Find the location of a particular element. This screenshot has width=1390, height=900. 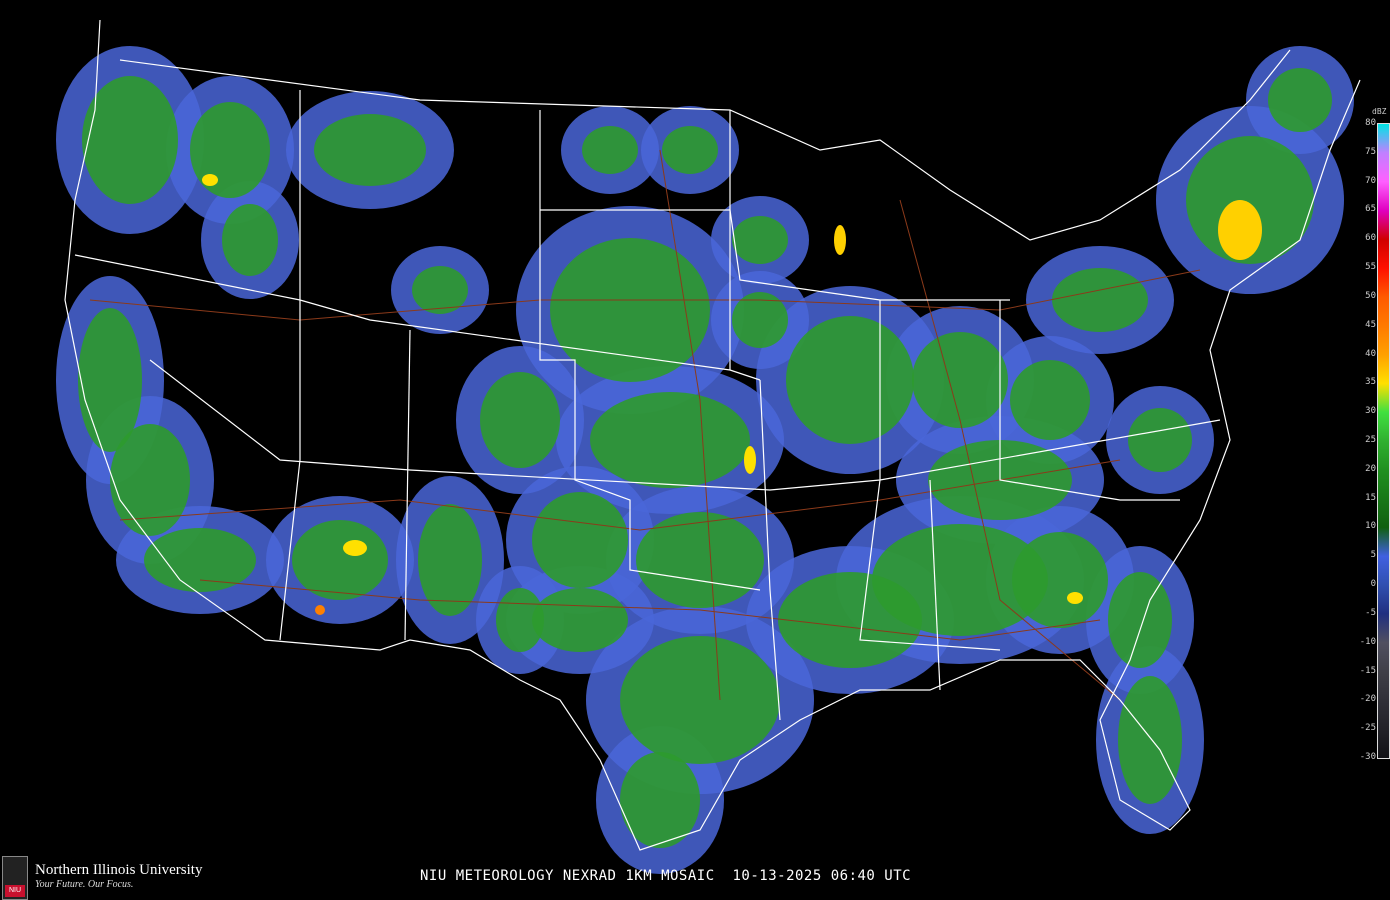

legend-label: 75 is located at coordinates (1370, 152).